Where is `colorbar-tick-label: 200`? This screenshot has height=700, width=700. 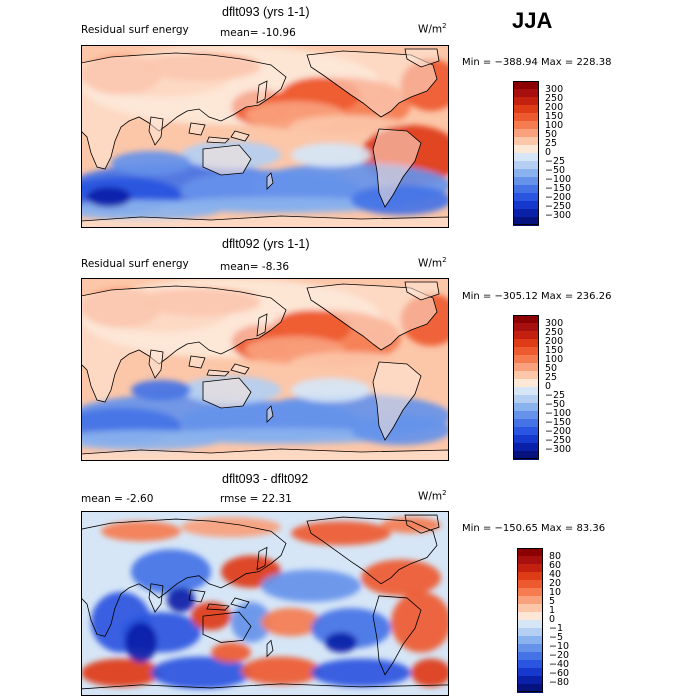
colorbar-tick-label: 200 is located at coordinates (554, 107).